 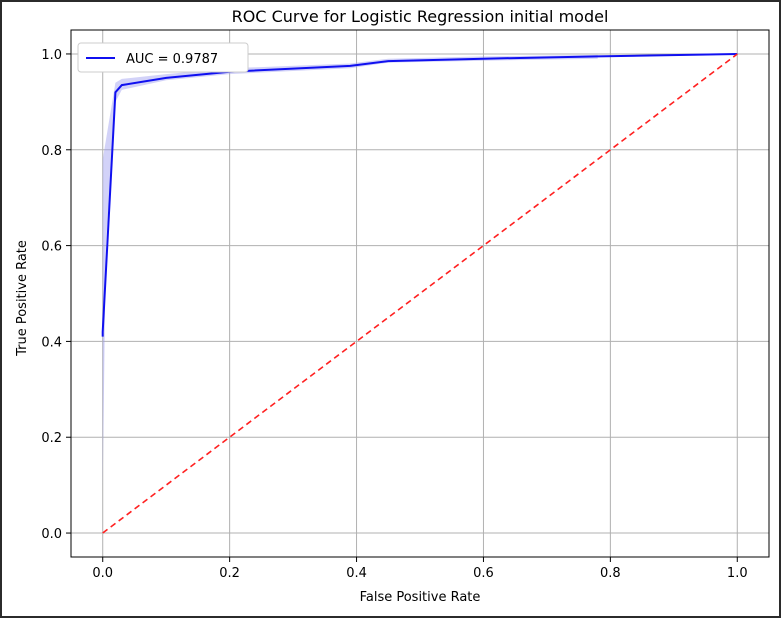 I want to click on y-axis-label: True Positive Rate, so click(x=22, y=298).